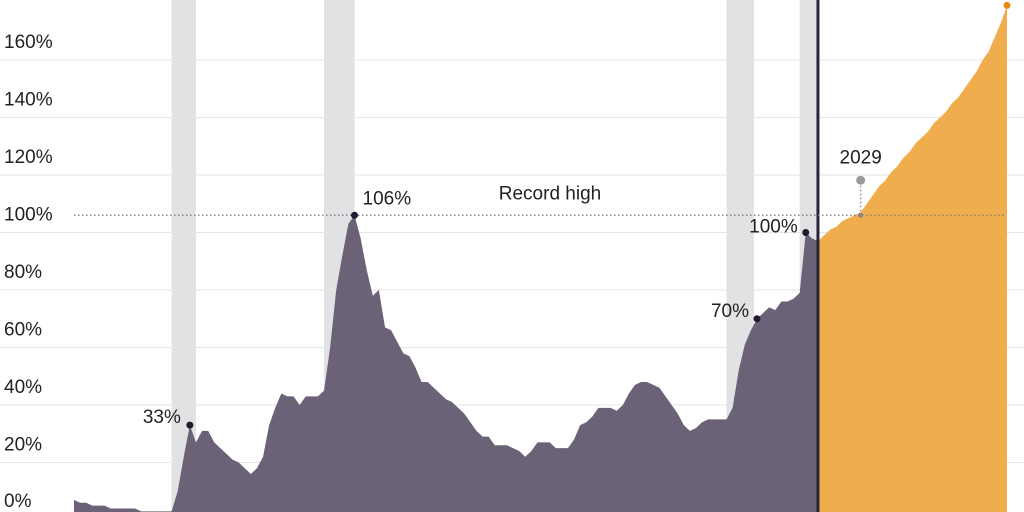 This screenshot has width=1024, height=512. Describe the element at coordinates (861, 180) in the screenshot. I see `crossing-marker` at that location.